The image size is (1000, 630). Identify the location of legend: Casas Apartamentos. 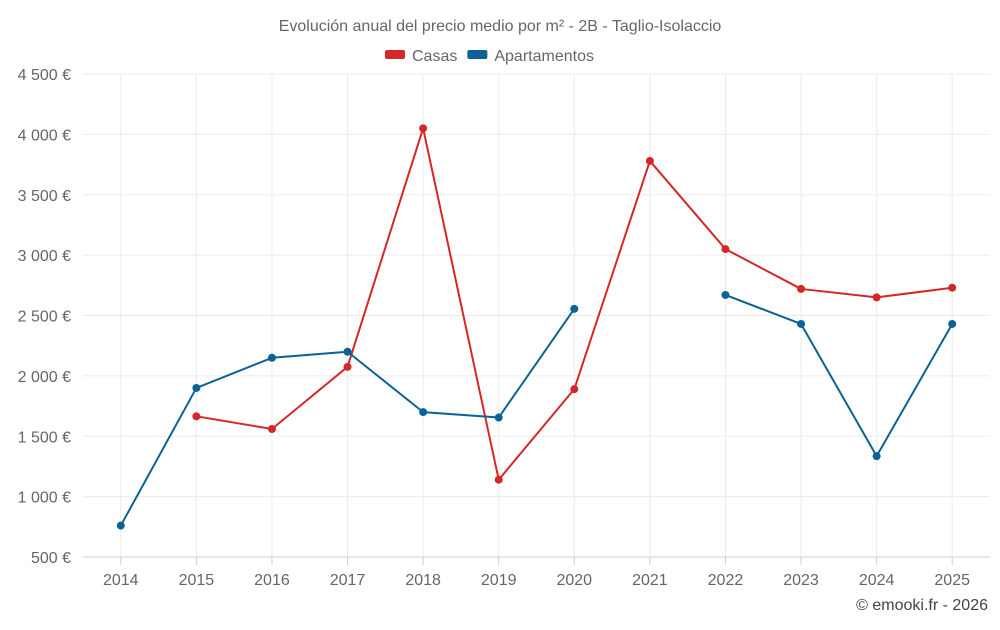
(489, 56).